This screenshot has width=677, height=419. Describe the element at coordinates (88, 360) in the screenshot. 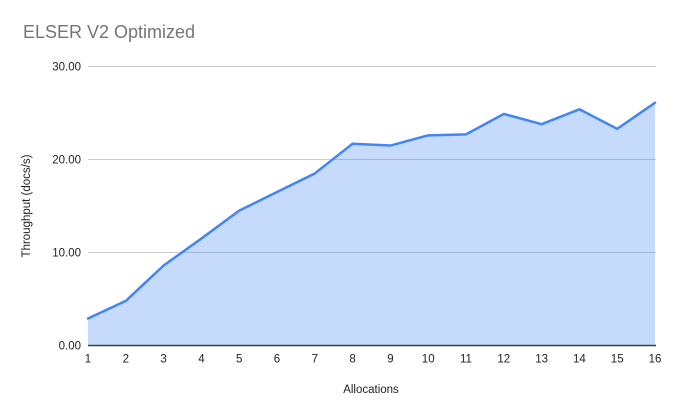

I see `x-tick-label: 1` at that location.